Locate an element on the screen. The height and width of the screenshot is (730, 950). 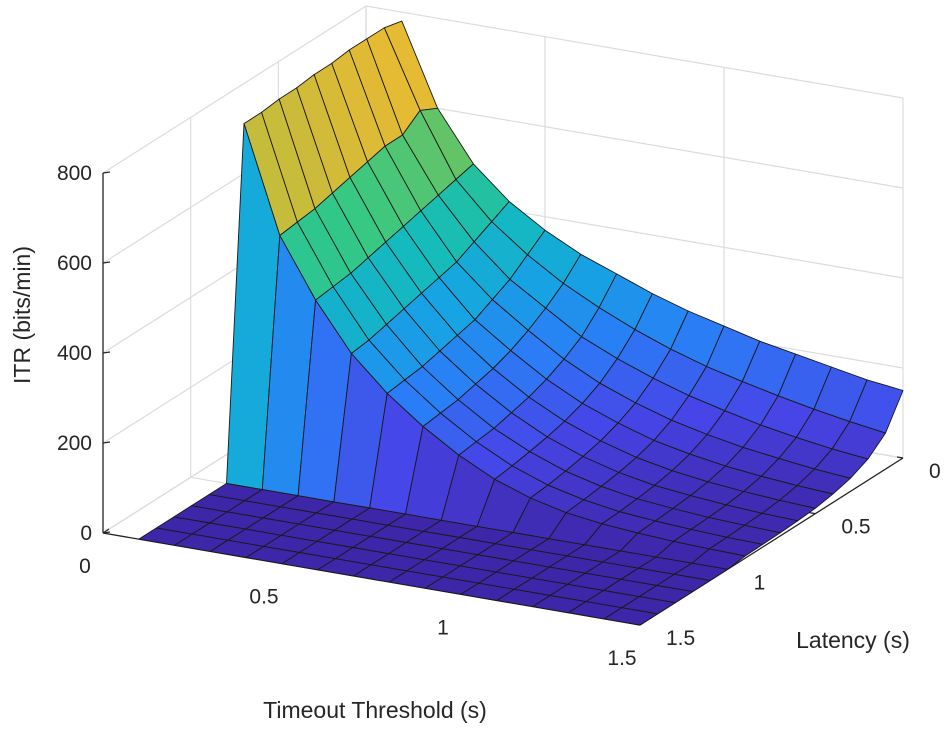
z-tick-label: 800 is located at coordinates (74, 173).